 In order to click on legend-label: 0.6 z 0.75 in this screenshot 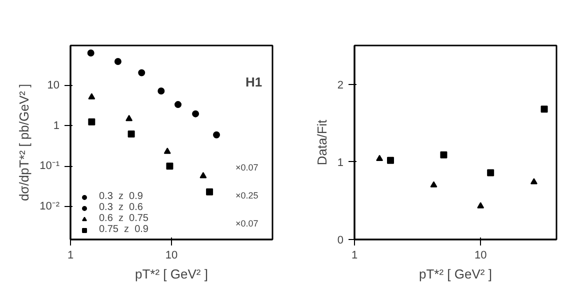, I will do `click(123, 218)`.